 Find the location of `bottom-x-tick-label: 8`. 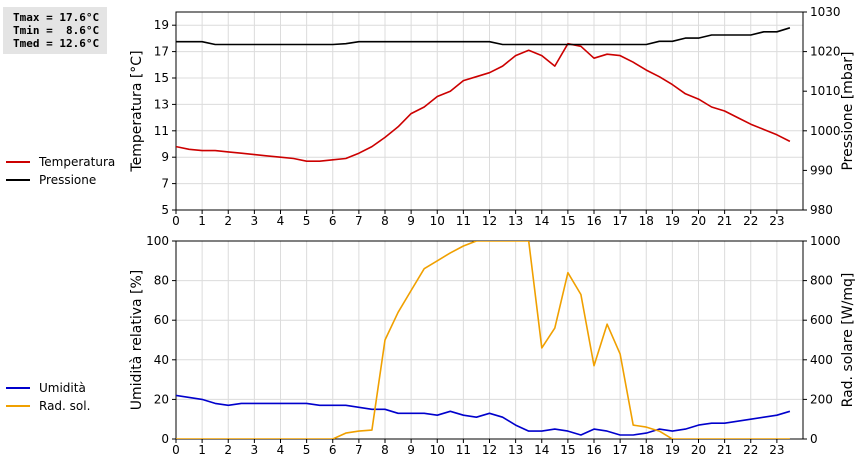

bottom-x-tick-label: 8 is located at coordinates (385, 450).